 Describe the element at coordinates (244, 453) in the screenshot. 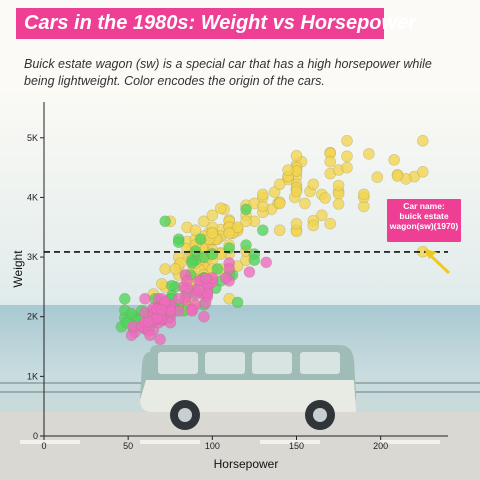

I see `x-axis: 0 50 100 150 200 Horsepower` at that location.